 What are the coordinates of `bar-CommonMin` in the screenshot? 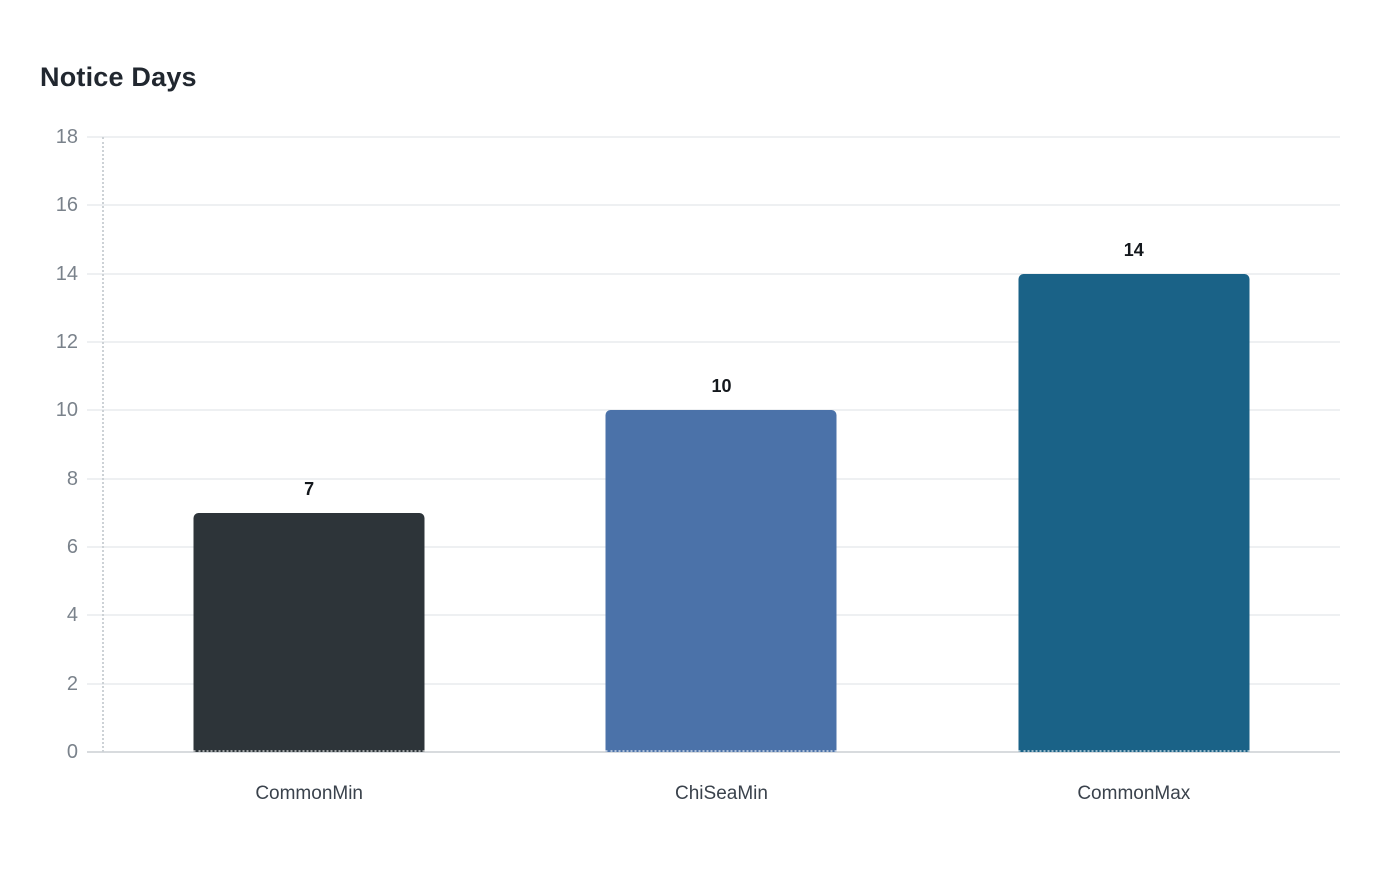 It's located at (309, 632).